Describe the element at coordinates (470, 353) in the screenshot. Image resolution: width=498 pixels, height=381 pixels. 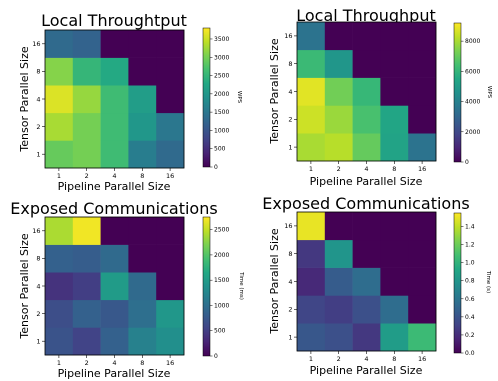
I see `colorbar-tick-label: 0.0` at that location.